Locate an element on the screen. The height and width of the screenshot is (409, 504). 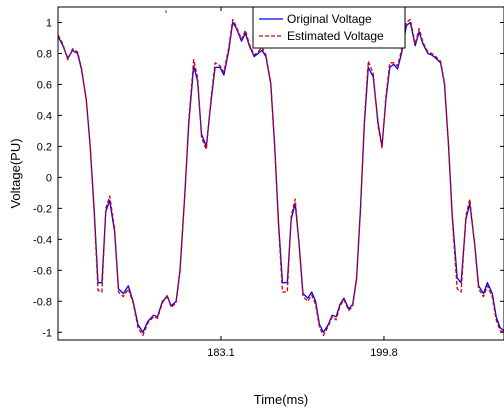
y-tick-label: -0.6 is located at coordinates (42, 271).